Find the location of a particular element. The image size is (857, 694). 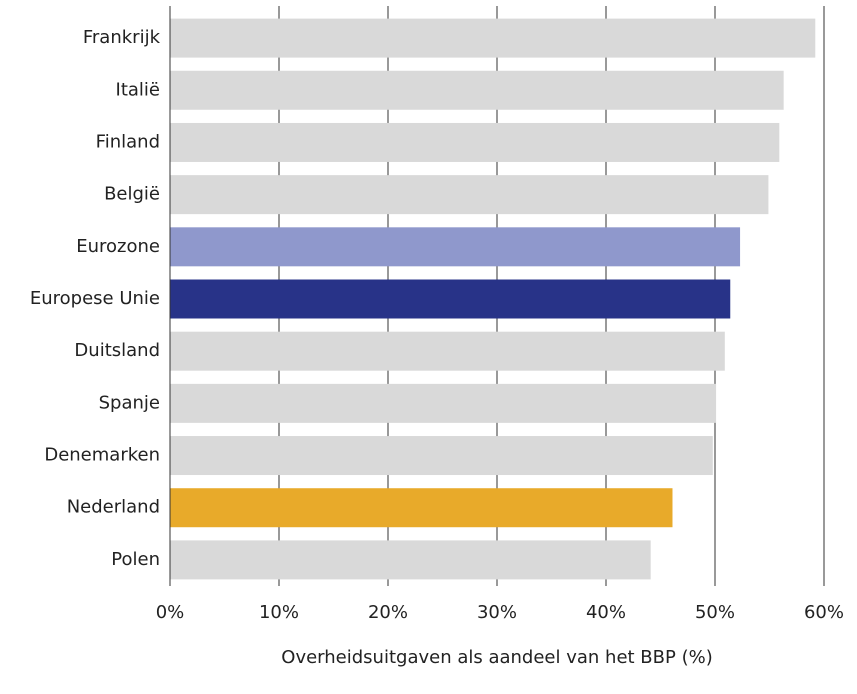

y-tick-label: Duitsland is located at coordinates (117, 350).